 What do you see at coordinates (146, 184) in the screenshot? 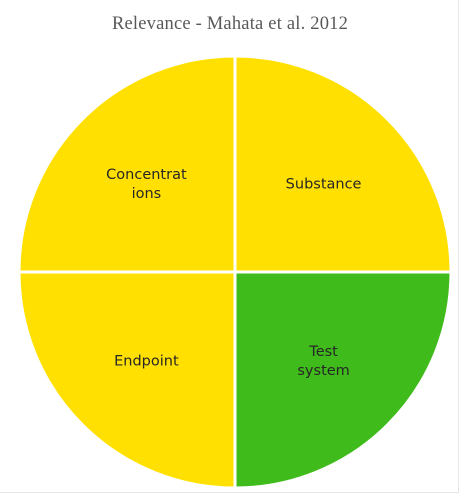
I see `pie-slice-label: Concentrat ions` at bounding box center [146, 184].